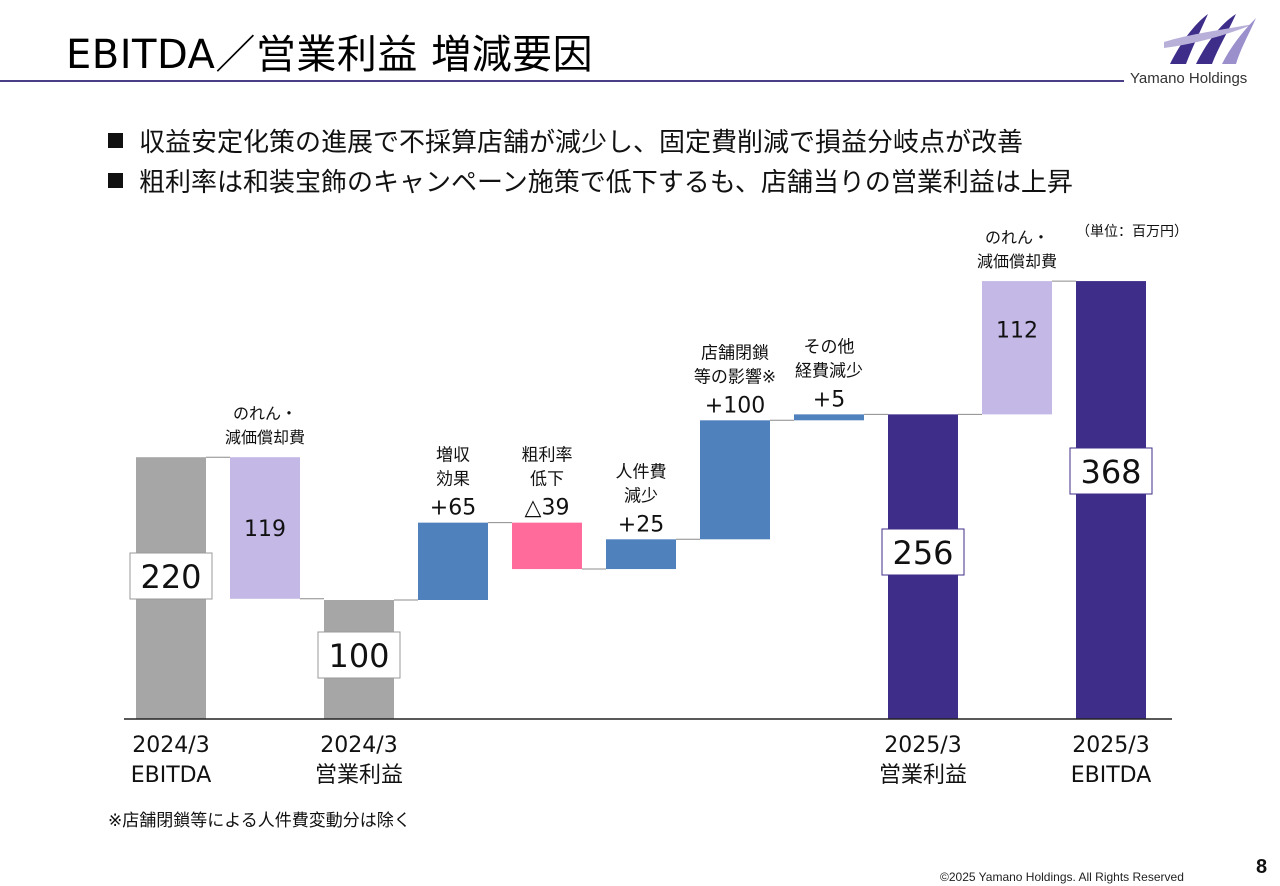 This screenshot has width=1280, height=886. I want to click on page-number: 8, so click(1262, 867).